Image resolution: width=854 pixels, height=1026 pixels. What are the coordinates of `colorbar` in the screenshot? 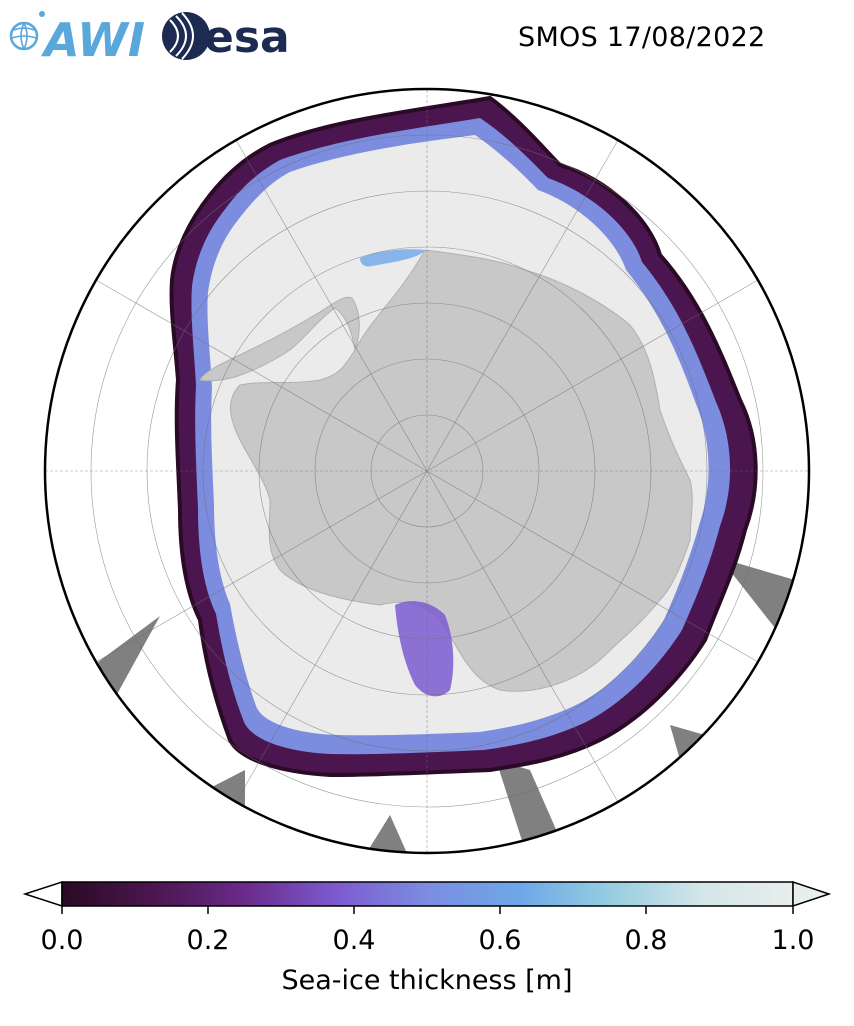 It's located at (427, 897).